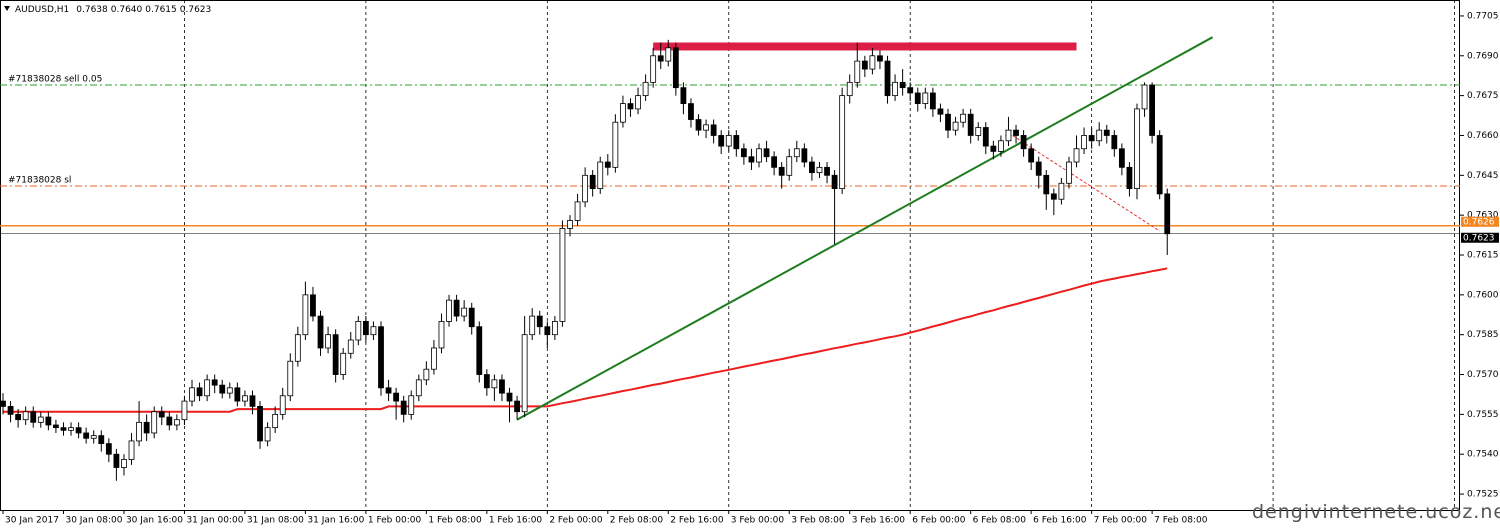 The height and width of the screenshot is (530, 1500). What do you see at coordinates (879, 521) in the screenshot?
I see `x-tick-label: 3 Feb 16:00` at bounding box center [879, 521].